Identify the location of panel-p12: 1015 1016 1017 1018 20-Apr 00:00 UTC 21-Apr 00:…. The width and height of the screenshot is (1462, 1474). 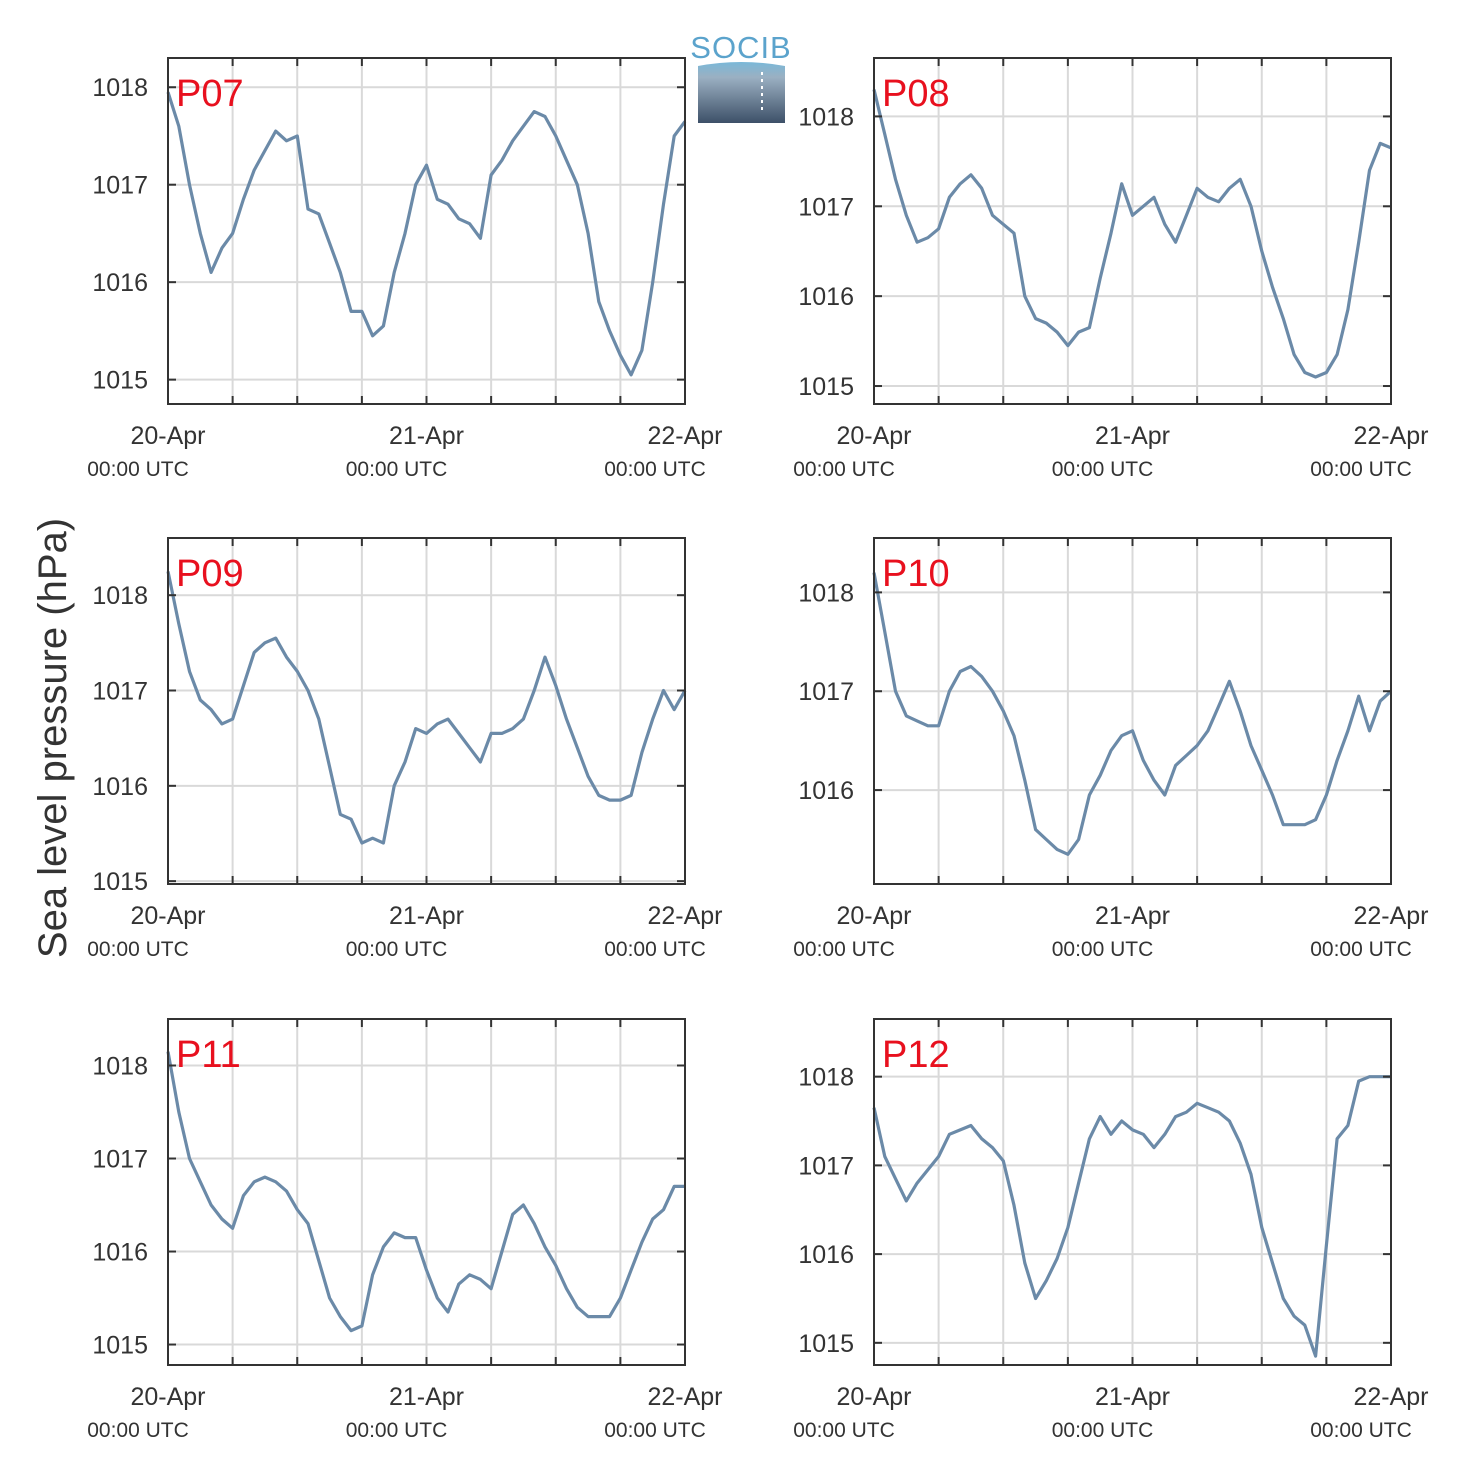
(1111, 1230).